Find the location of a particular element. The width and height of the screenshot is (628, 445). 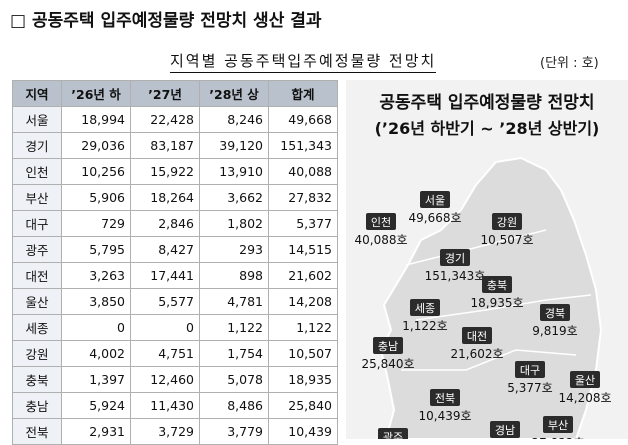

unit: (단위 : 호) is located at coordinates (569, 63).